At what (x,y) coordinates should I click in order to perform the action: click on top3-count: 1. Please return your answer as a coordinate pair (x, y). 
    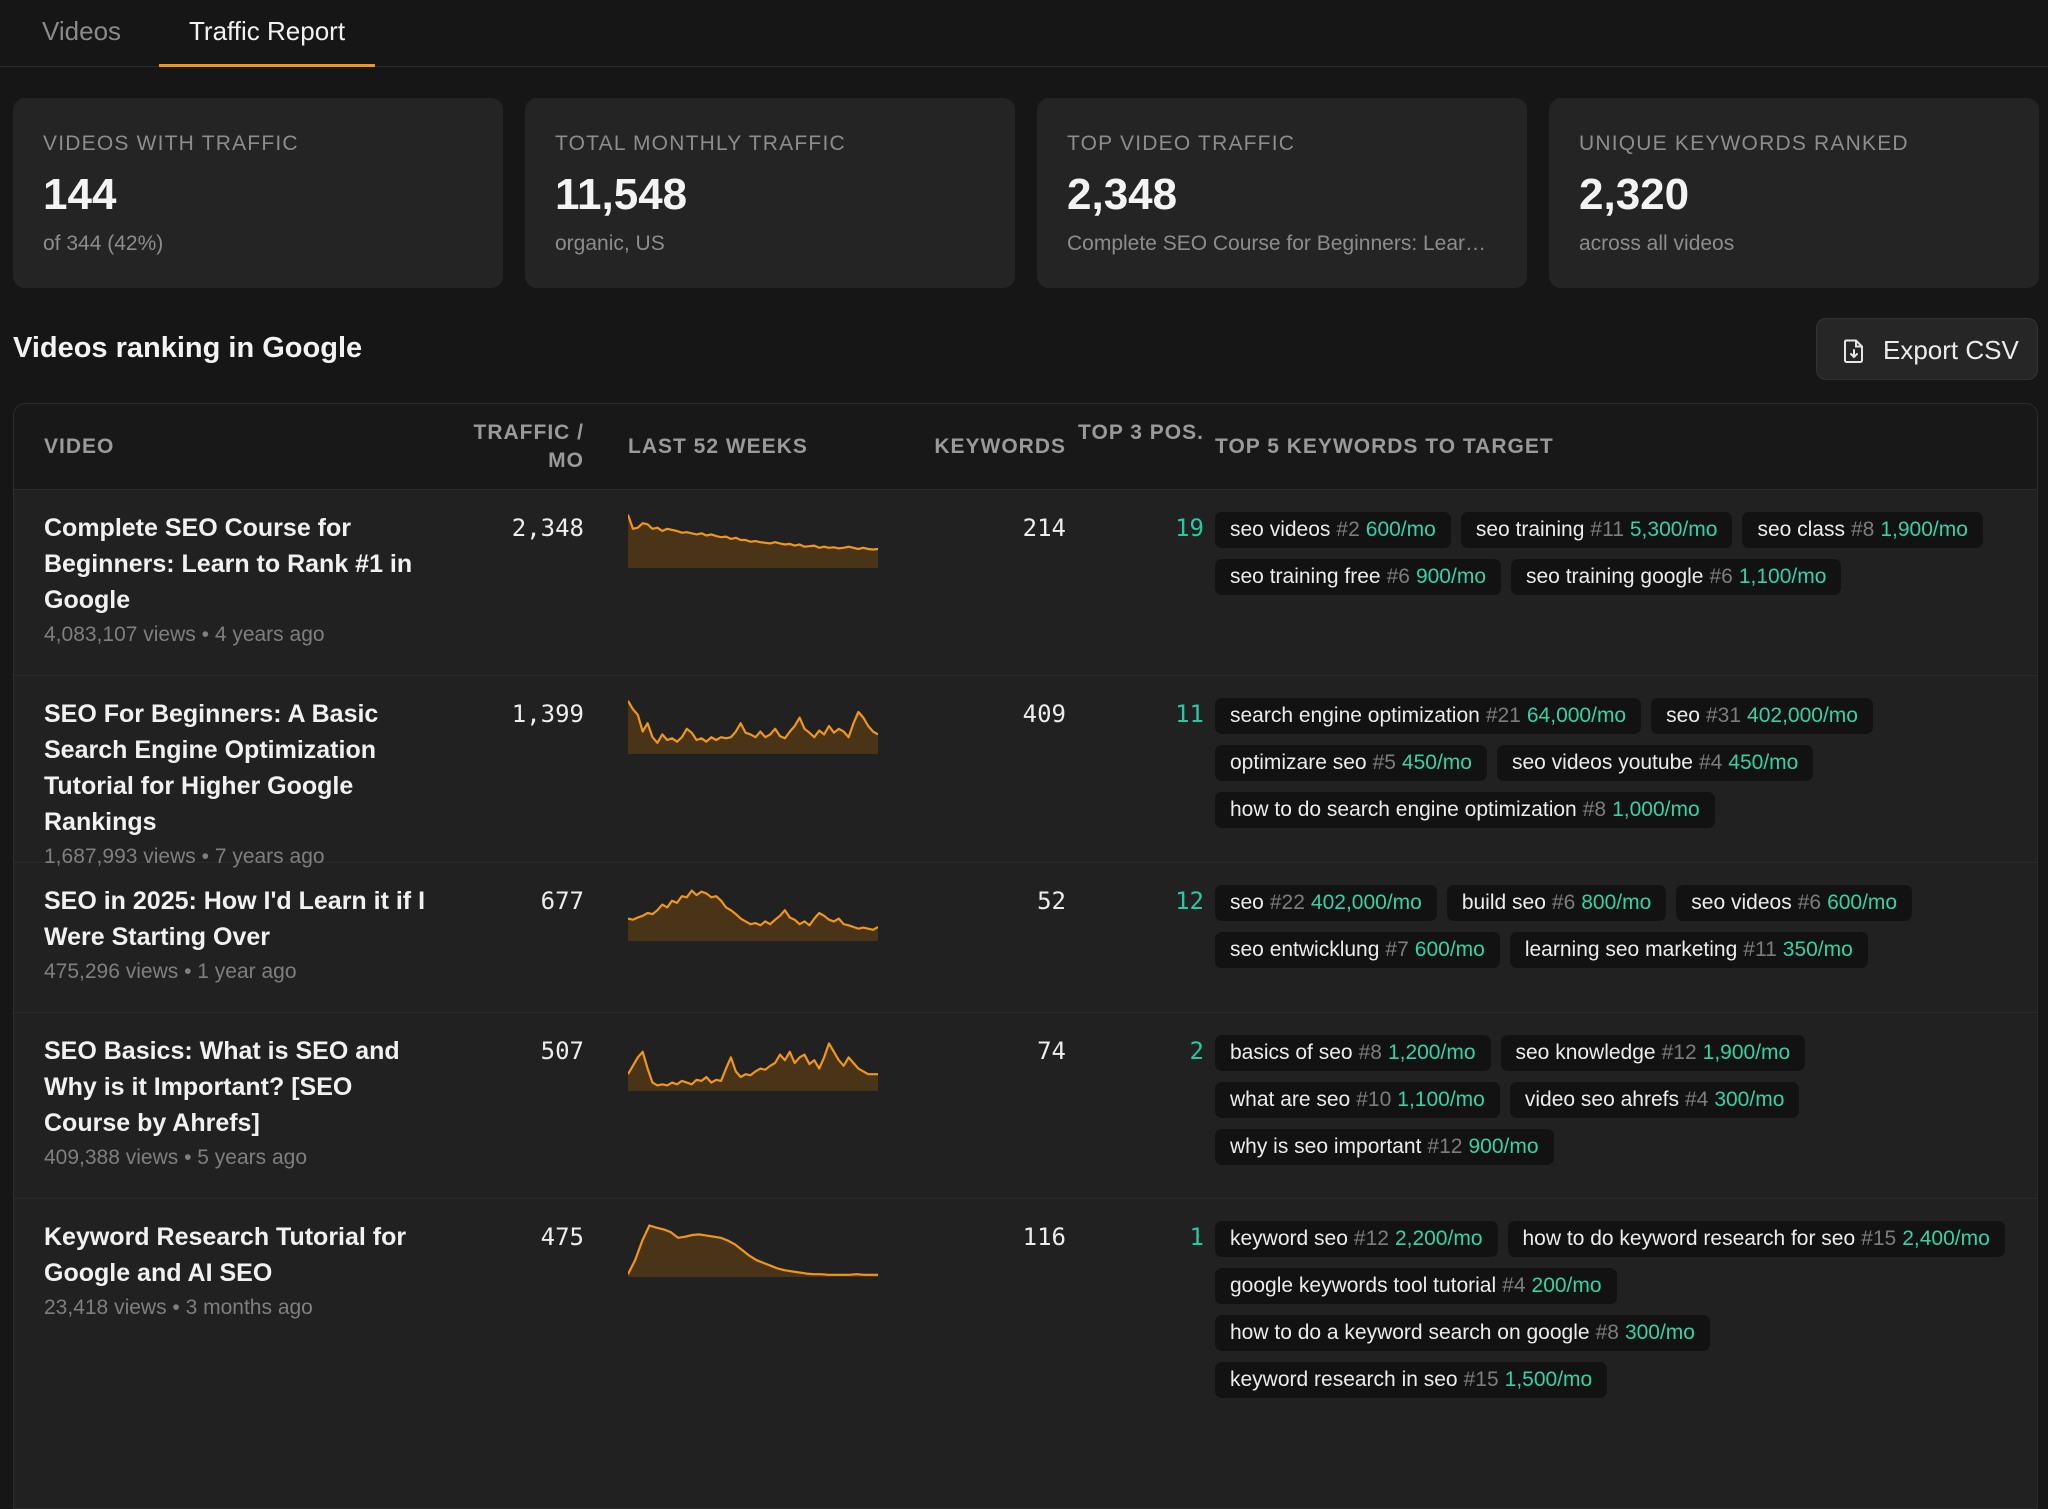
    Looking at the image, I should click on (1196, 1237).